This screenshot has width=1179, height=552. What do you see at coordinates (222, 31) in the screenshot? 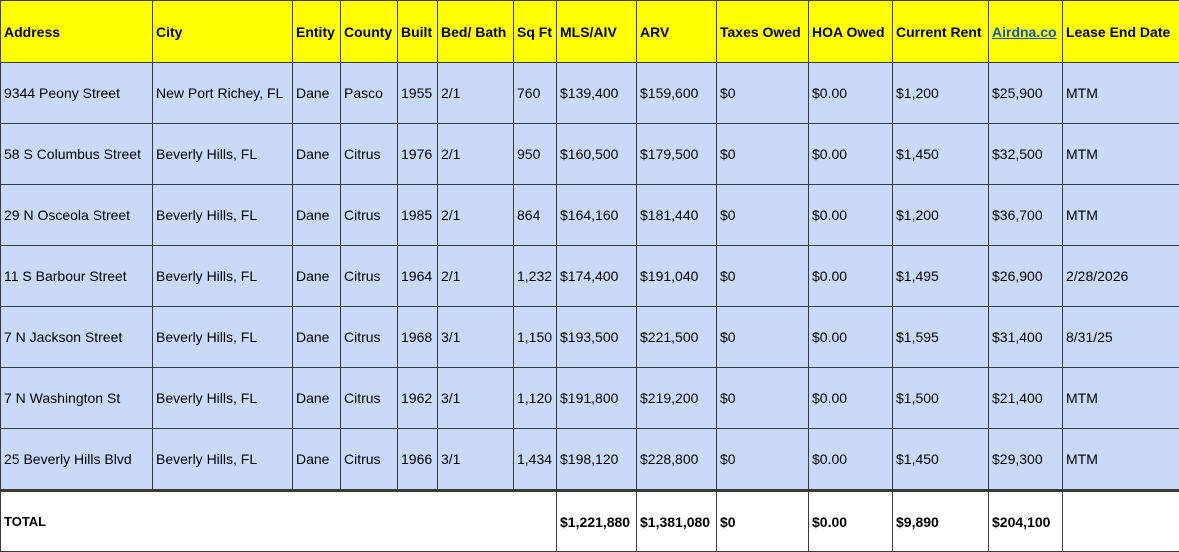
I see `header-cell: City` at bounding box center [222, 31].